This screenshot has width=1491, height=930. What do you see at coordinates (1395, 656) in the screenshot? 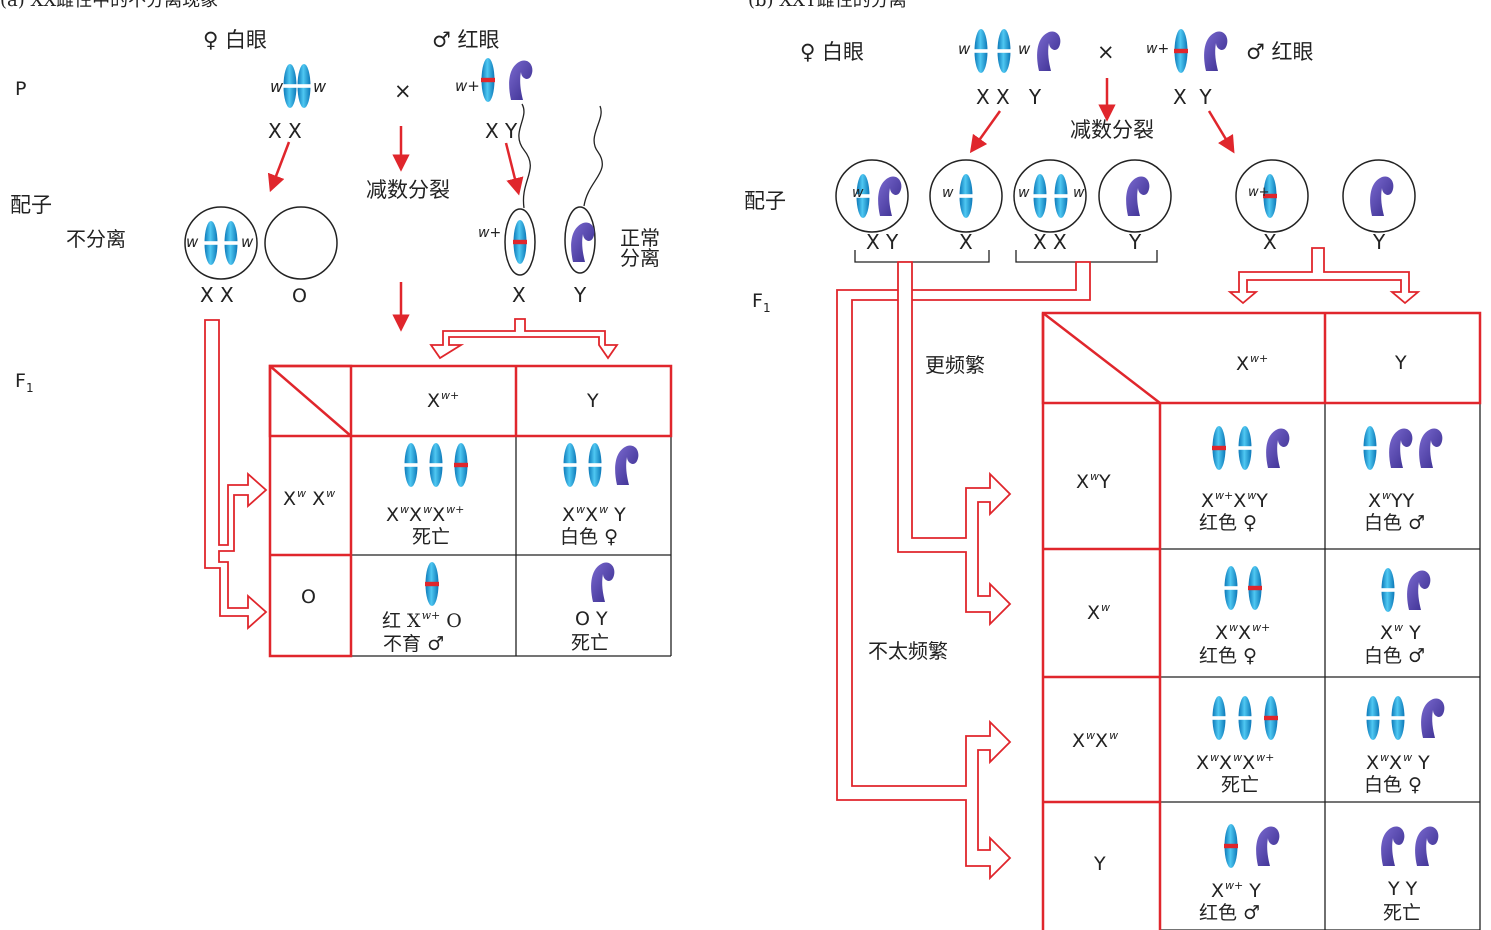
I see `cell-b22-phenotype: 白色 ♂` at bounding box center [1395, 656].